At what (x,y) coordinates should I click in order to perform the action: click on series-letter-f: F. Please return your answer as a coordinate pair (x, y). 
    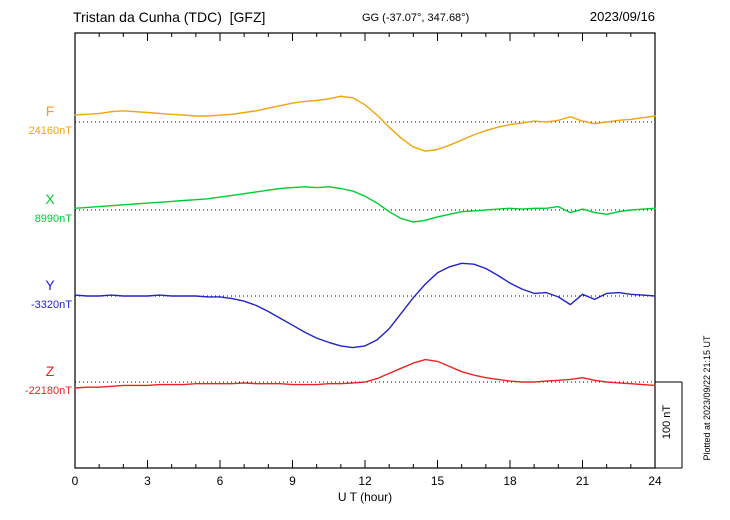
    Looking at the image, I should click on (50, 111).